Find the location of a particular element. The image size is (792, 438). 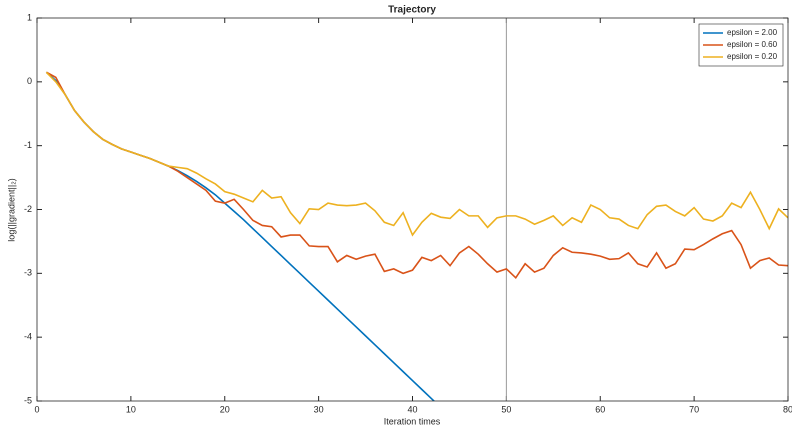

y-tick-label: -4 is located at coordinates (28, 337).